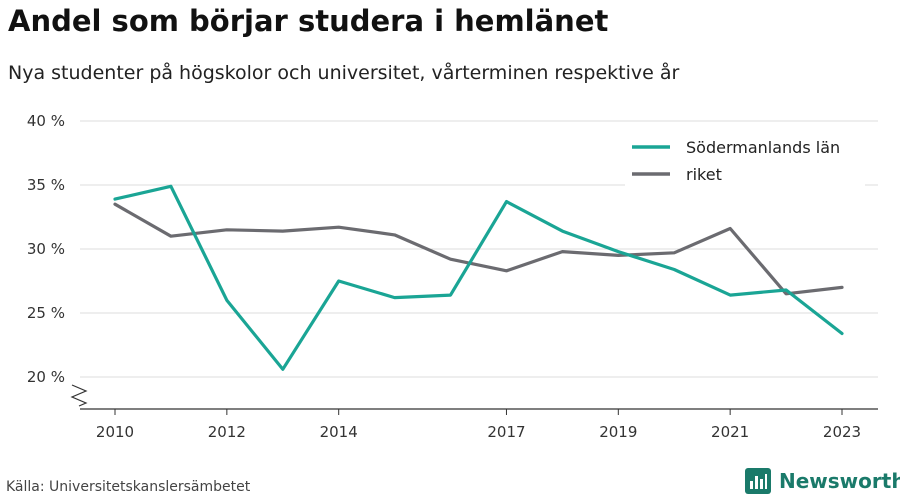  Describe the element at coordinates (79, 395) in the screenshot. I see `axis-break-mark` at that location.